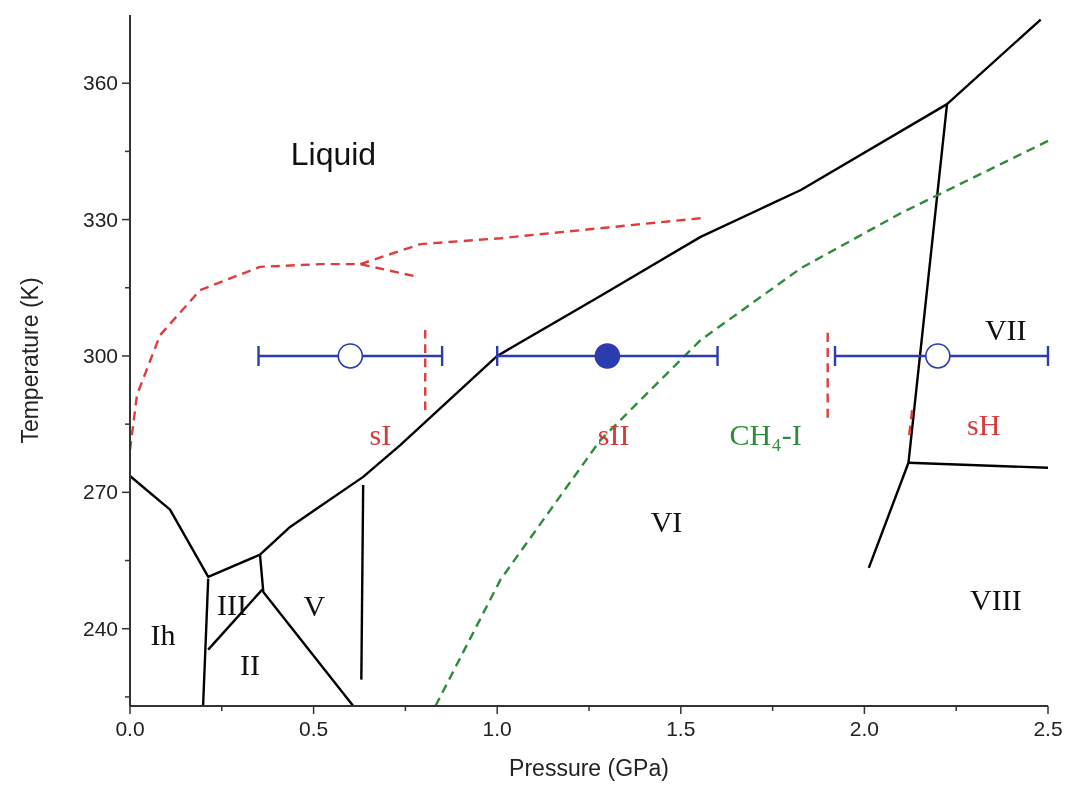 This screenshot has width=1075, height=797. What do you see at coordinates (314, 605) in the screenshot?
I see `annotation: V` at bounding box center [314, 605].